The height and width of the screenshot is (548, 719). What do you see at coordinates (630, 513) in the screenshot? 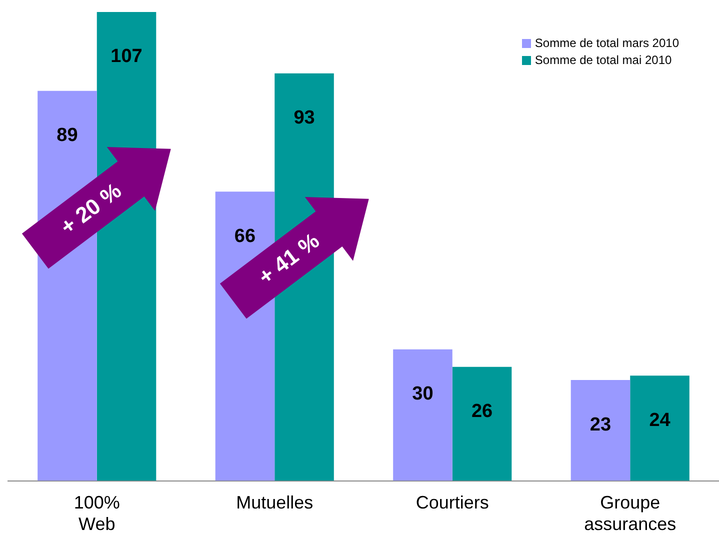
I see `x-tick-label: Groupe assurances` at bounding box center [630, 513].